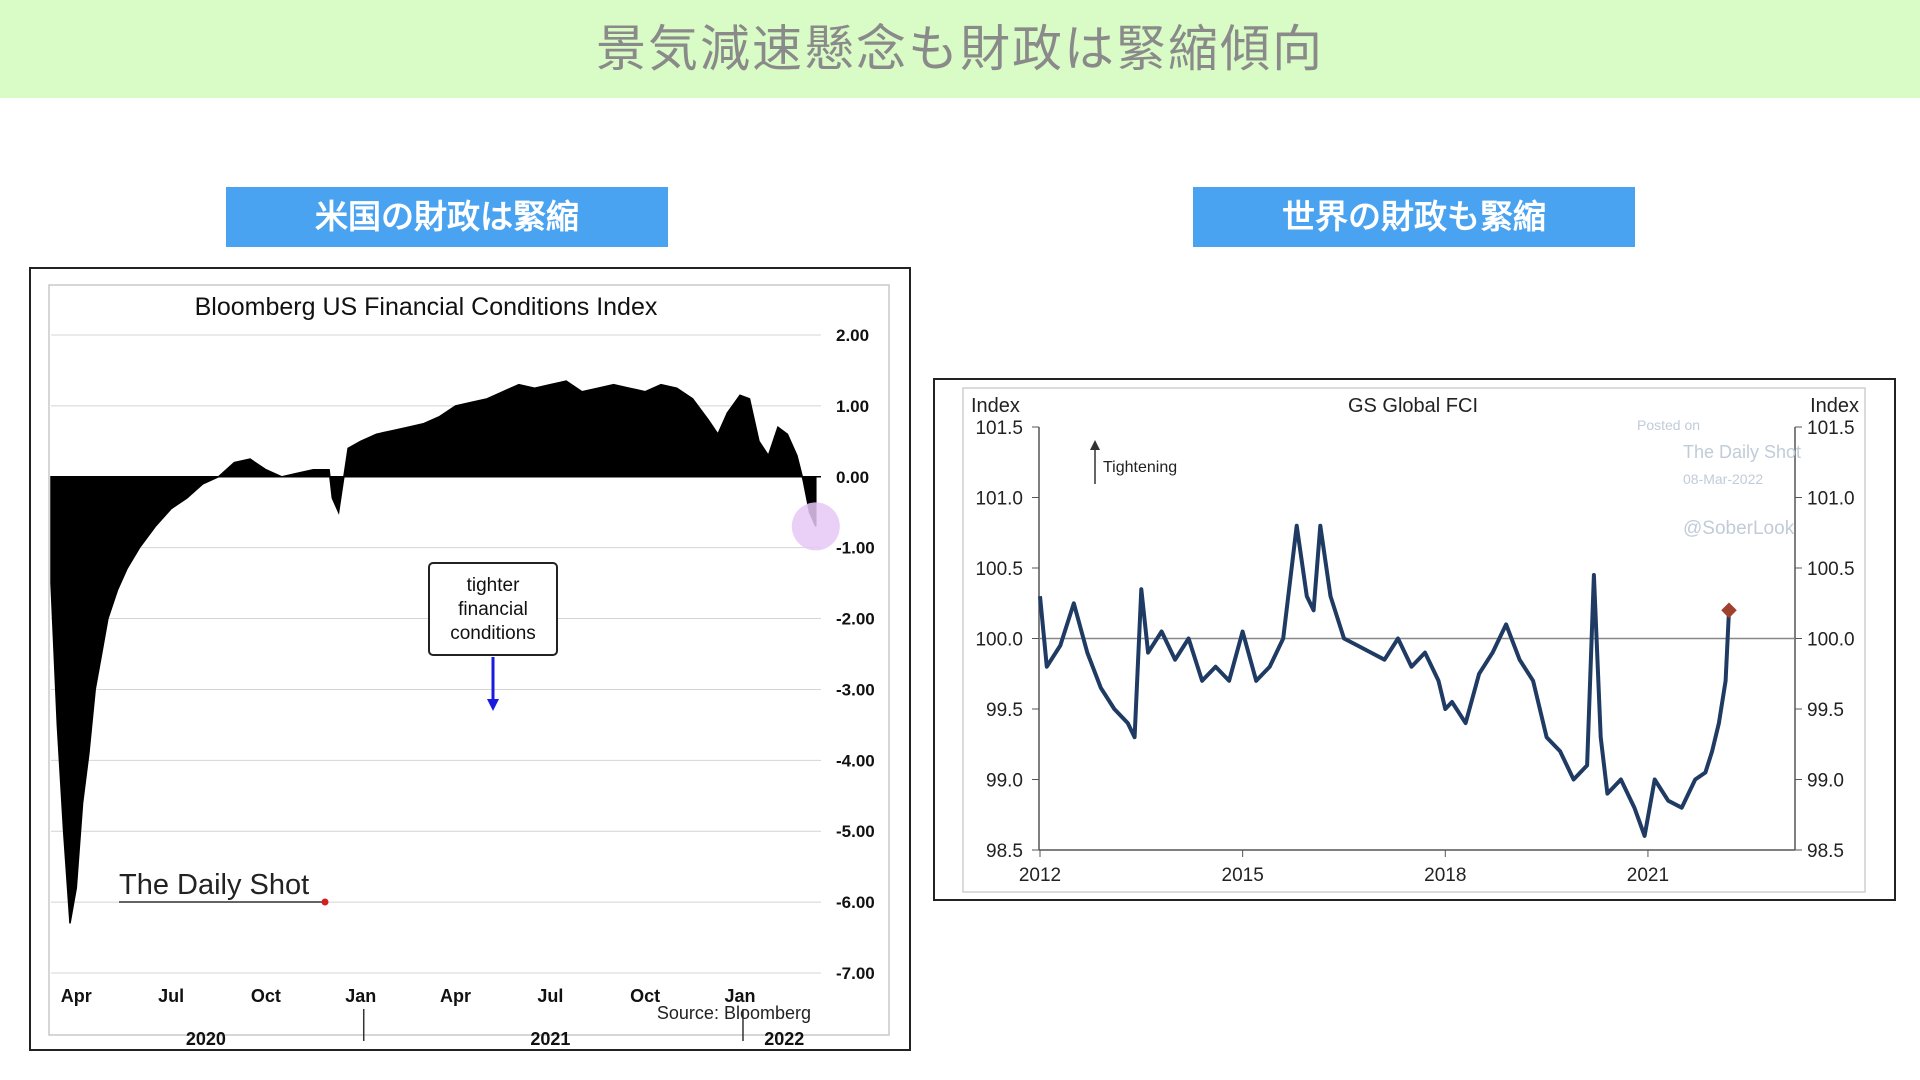 The width and height of the screenshot is (1920, 1080). What do you see at coordinates (1668, 425) in the screenshot?
I see `watermark-posted: Posted on` at bounding box center [1668, 425].